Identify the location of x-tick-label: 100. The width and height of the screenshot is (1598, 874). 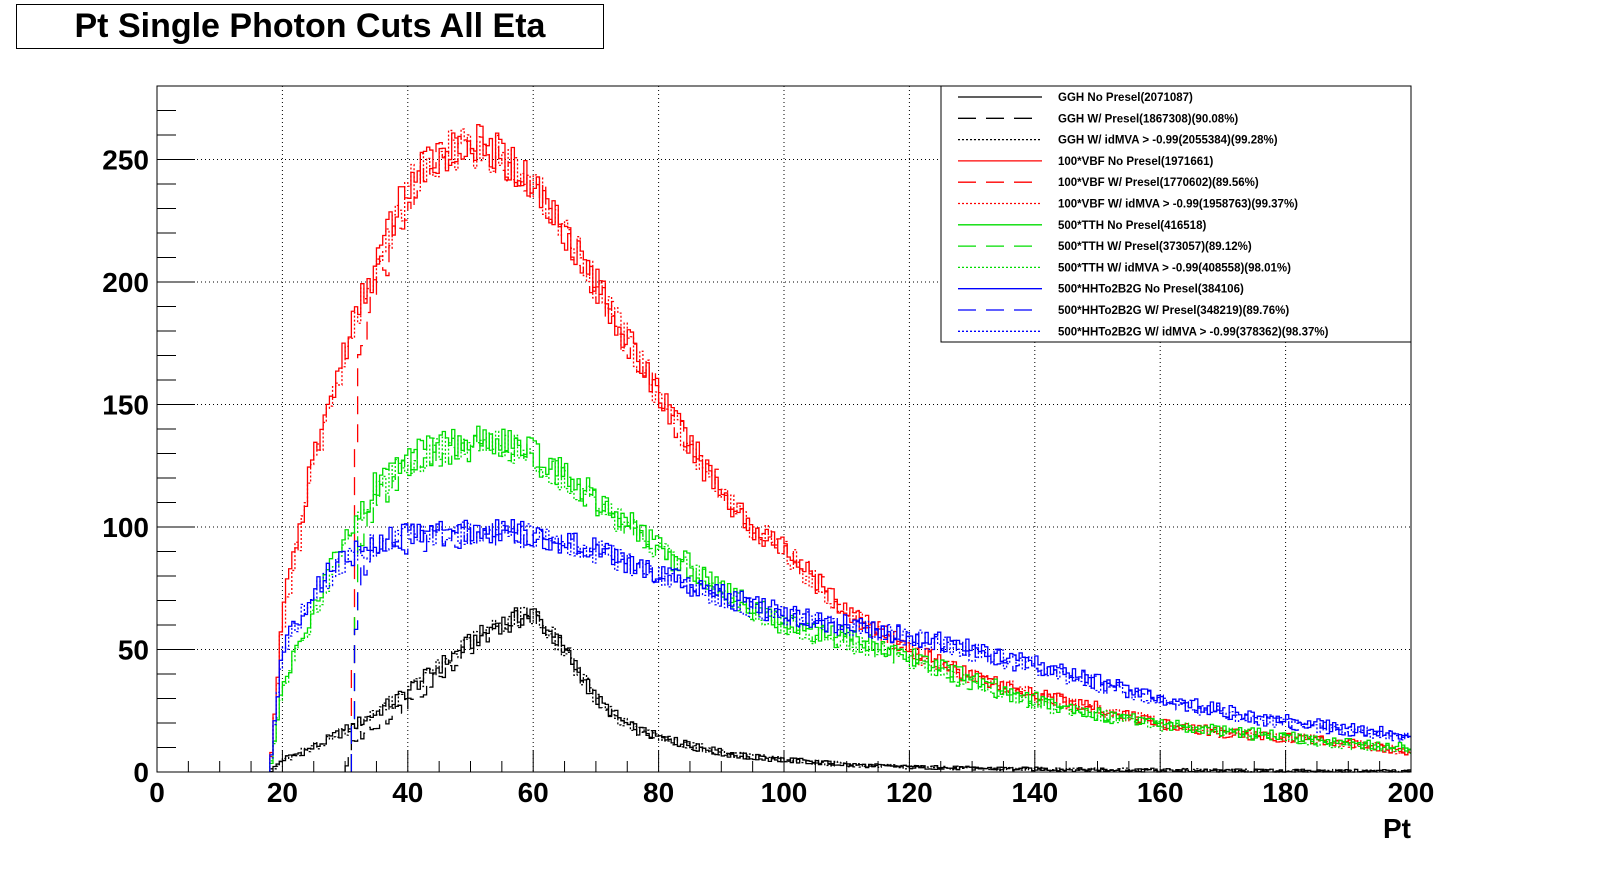
(784, 792).